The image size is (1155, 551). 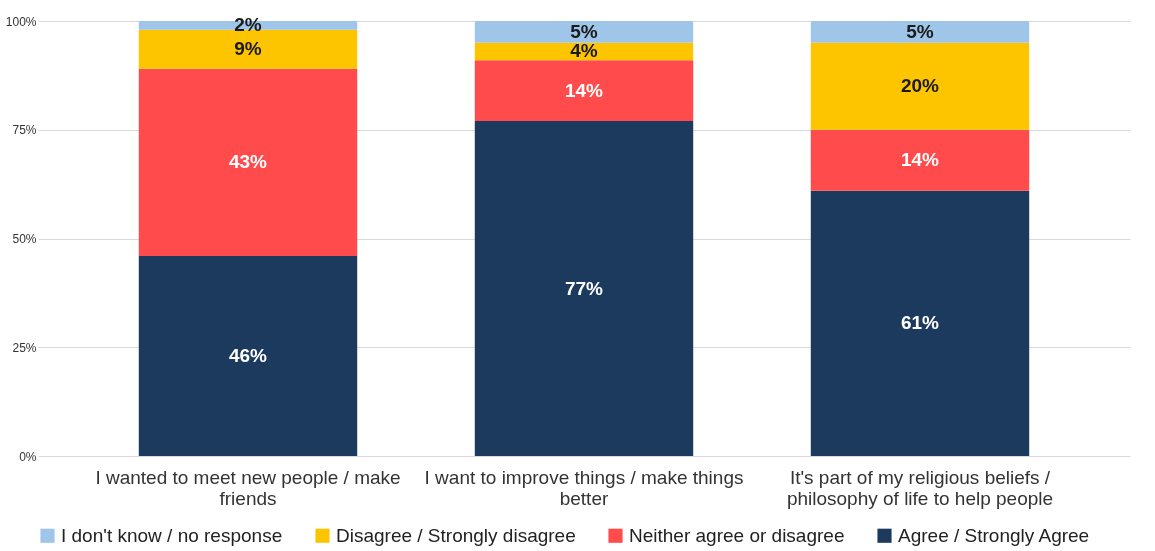 I want to click on x-tick-label: I wanted to meet new people / make friends, so click(x=248, y=487).